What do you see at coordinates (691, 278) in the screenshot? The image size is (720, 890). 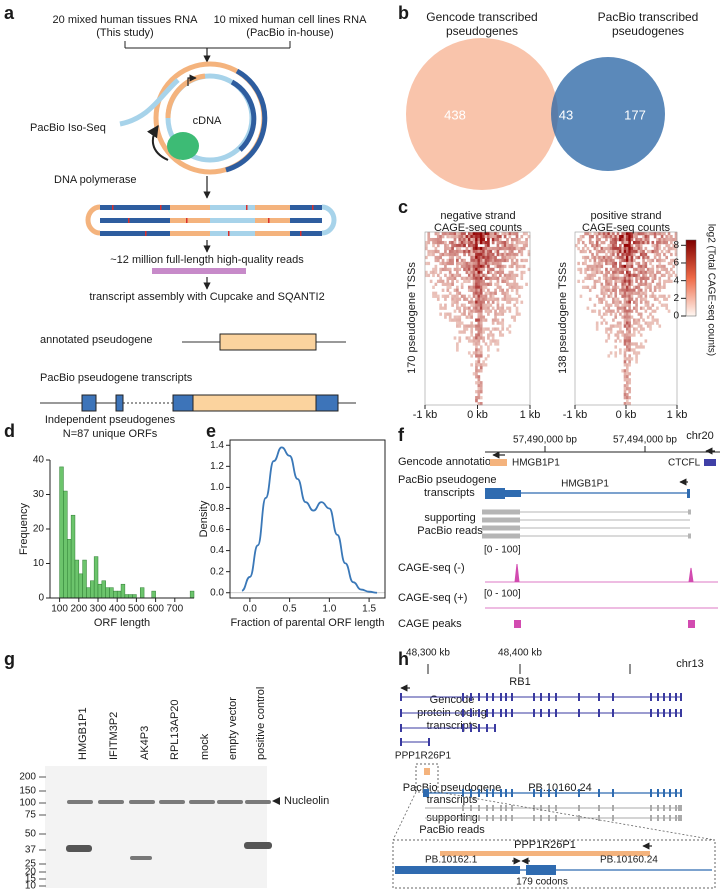 I see `colorbar` at bounding box center [691, 278].